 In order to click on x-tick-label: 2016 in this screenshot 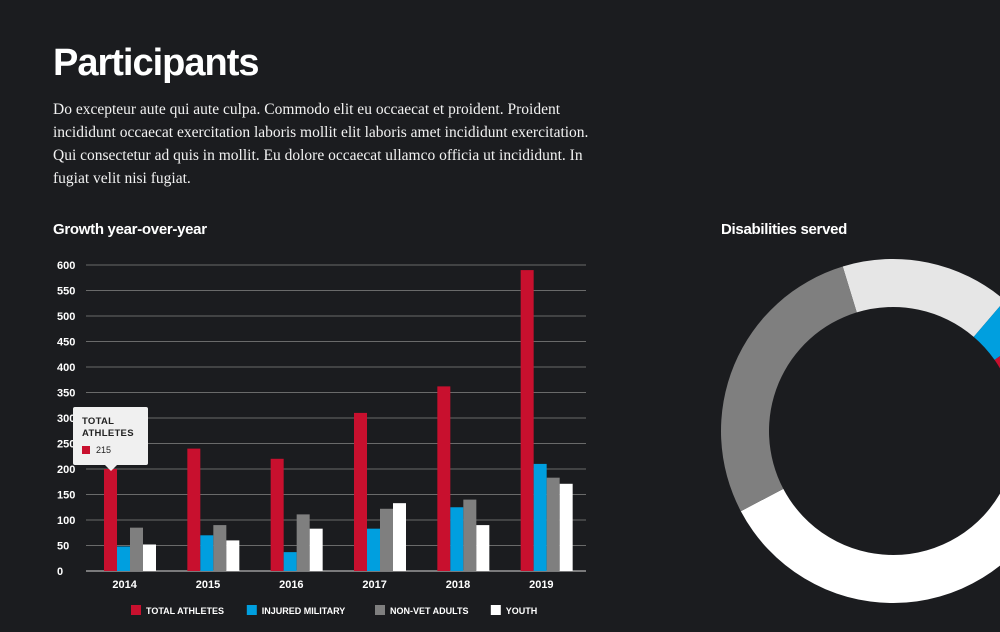, I will do `click(291, 585)`.